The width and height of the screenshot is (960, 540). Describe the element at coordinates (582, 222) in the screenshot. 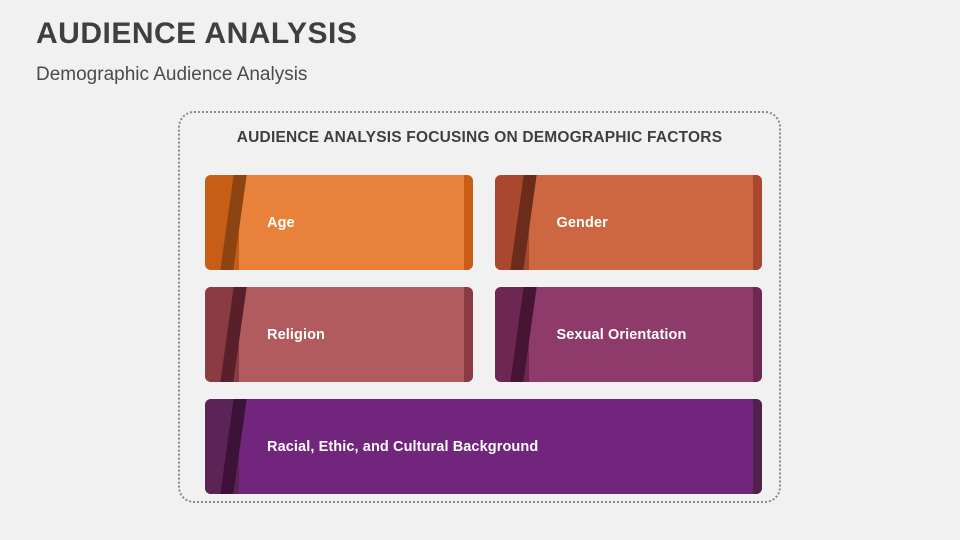

I see `factor-card-label: Gender` at that location.